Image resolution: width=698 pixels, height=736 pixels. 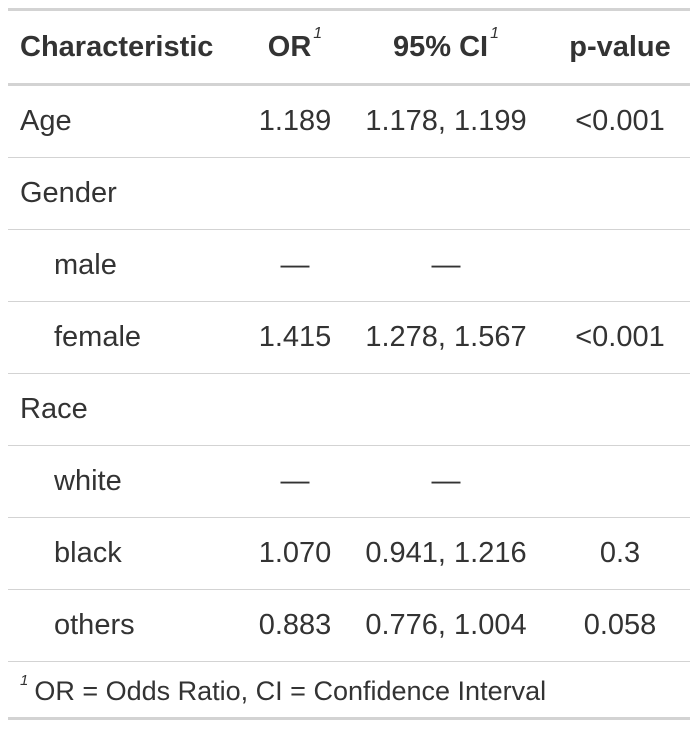 What do you see at coordinates (620, 625) in the screenshot?
I see `cell-pvalue: 0.058` at bounding box center [620, 625].